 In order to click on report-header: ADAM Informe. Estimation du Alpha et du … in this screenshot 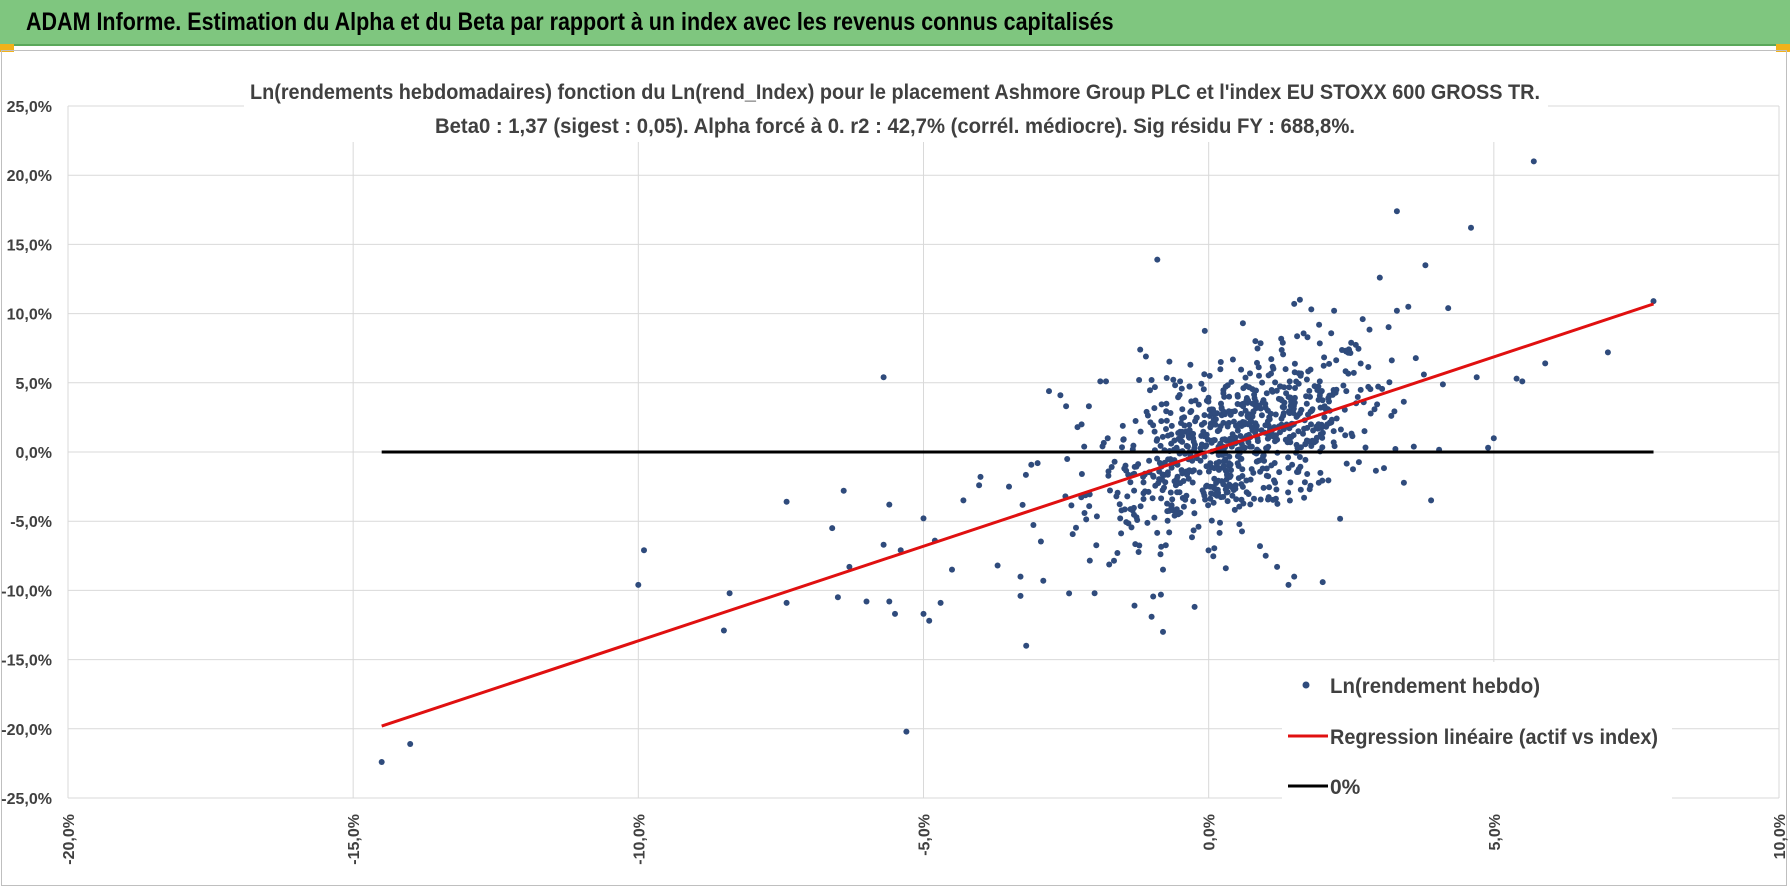, I will do `click(895, 23)`.